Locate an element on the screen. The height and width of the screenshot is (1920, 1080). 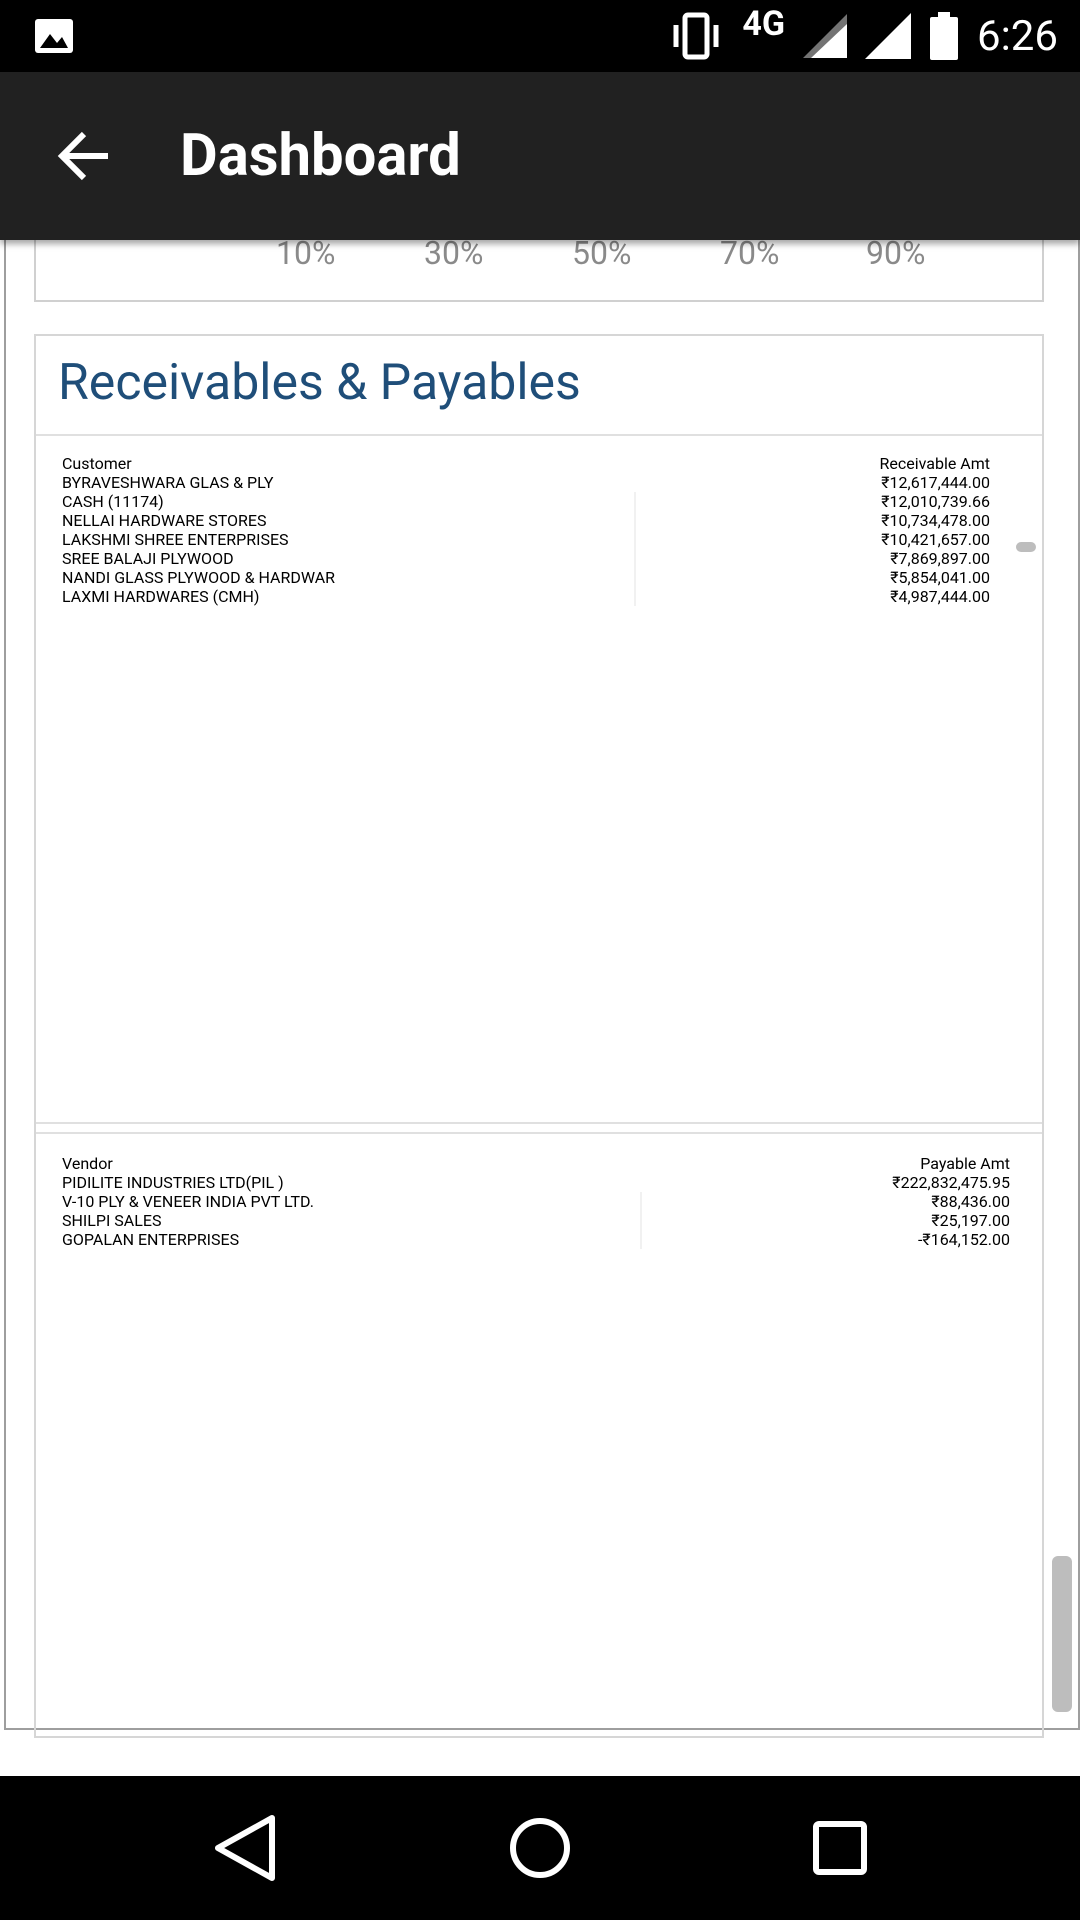
customer-name: LAKSHMI SHREE ENTERPRISES is located at coordinates (175, 539).